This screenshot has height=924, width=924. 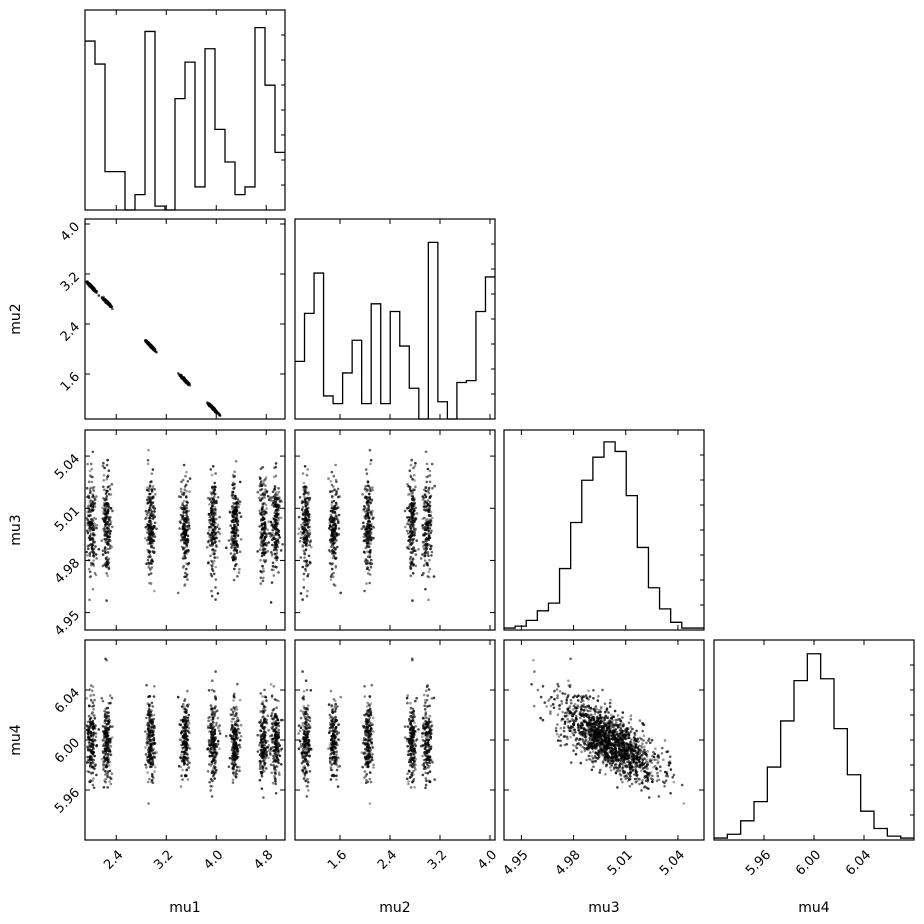 What do you see at coordinates (367, 525) in the screenshot?
I see `scatter-mu2-mu3` at bounding box center [367, 525].